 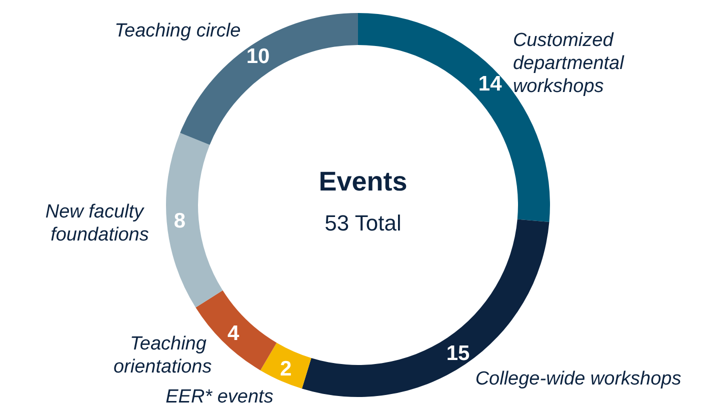 I want to click on data-label: 2, so click(x=286, y=368).